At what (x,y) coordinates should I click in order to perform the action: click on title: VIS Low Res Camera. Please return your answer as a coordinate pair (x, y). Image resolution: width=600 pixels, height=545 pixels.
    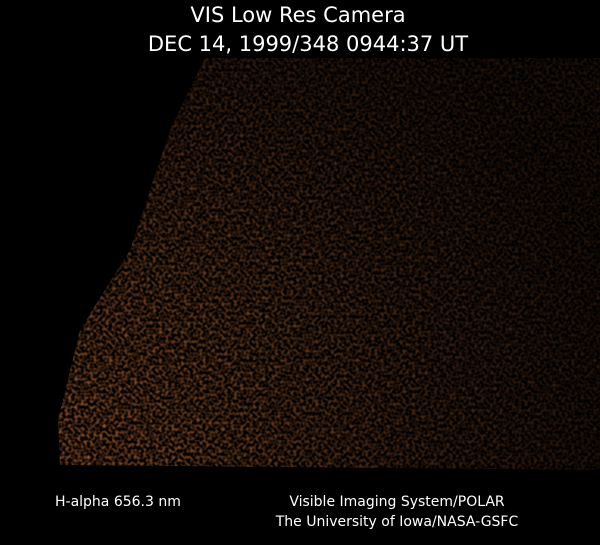
    Looking at the image, I should click on (297, 15).